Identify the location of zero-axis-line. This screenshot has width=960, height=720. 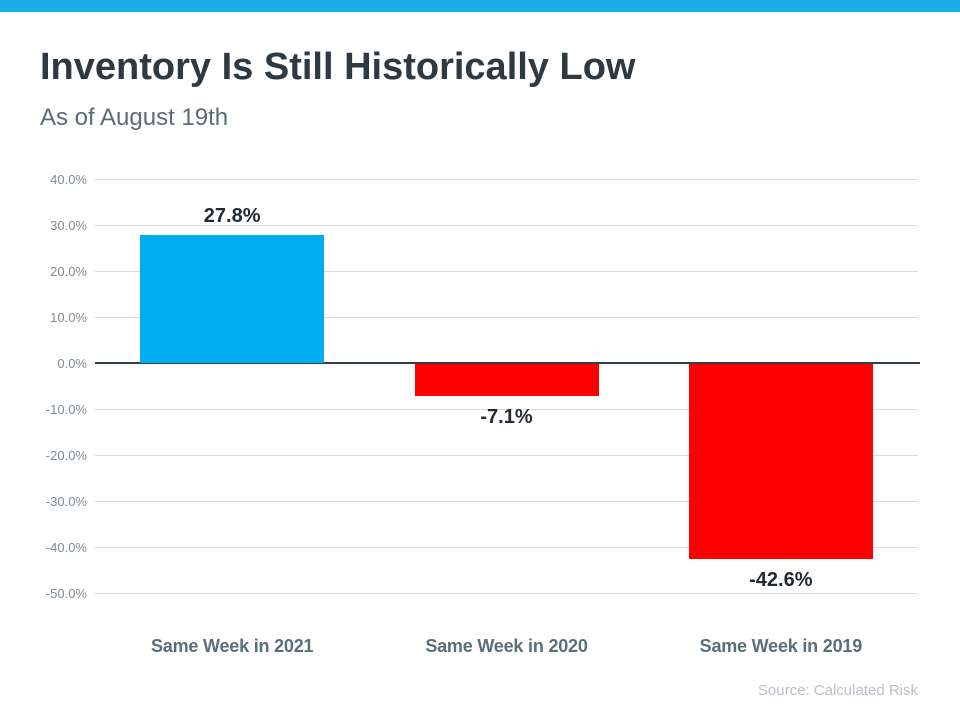
(507, 363).